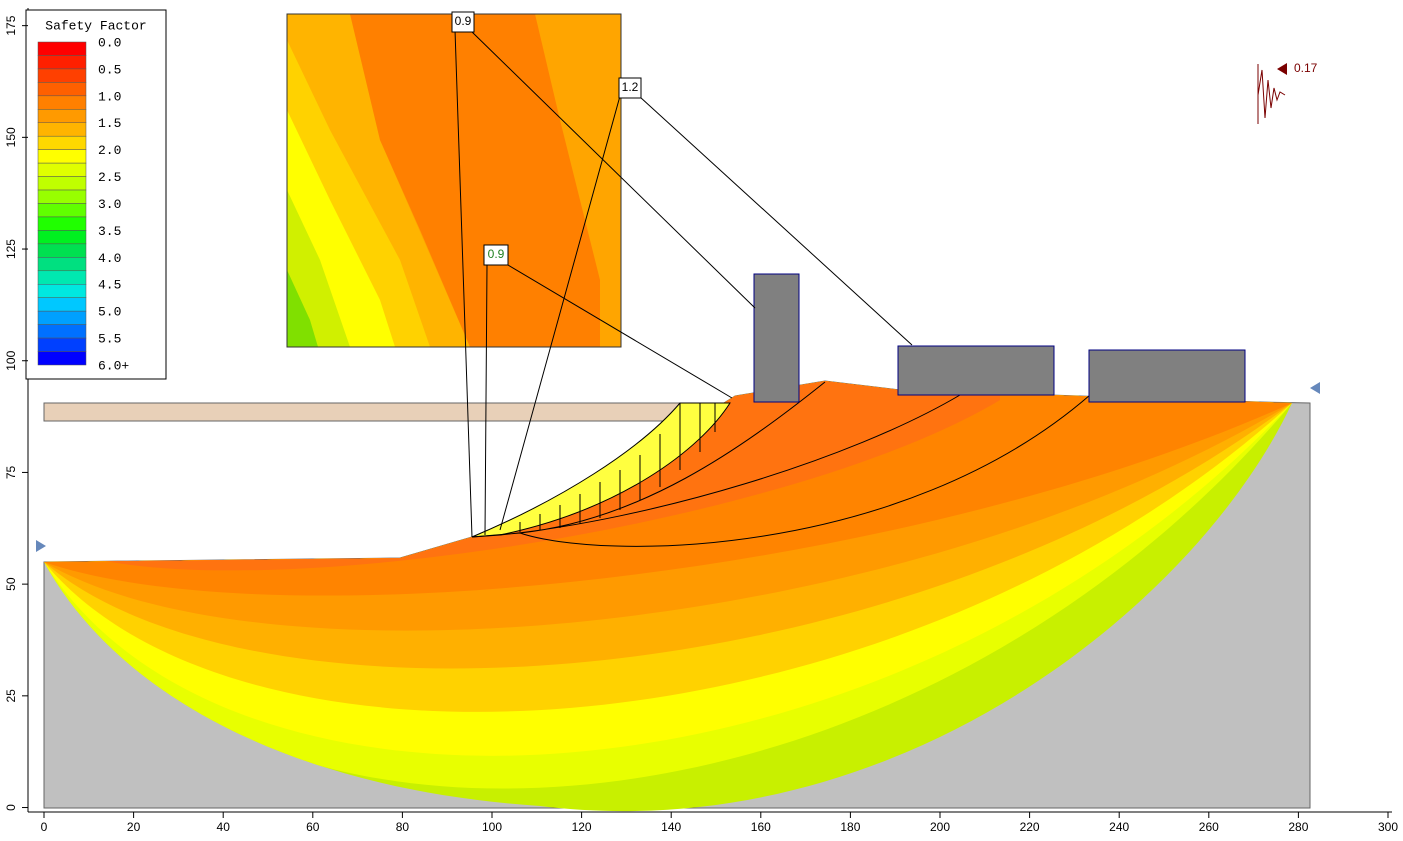 The height and width of the screenshot is (841, 1403). What do you see at coordinates (761, 827) in the screenshot?
I see `x-tick-label: 160` at bounding box center [761, 827].